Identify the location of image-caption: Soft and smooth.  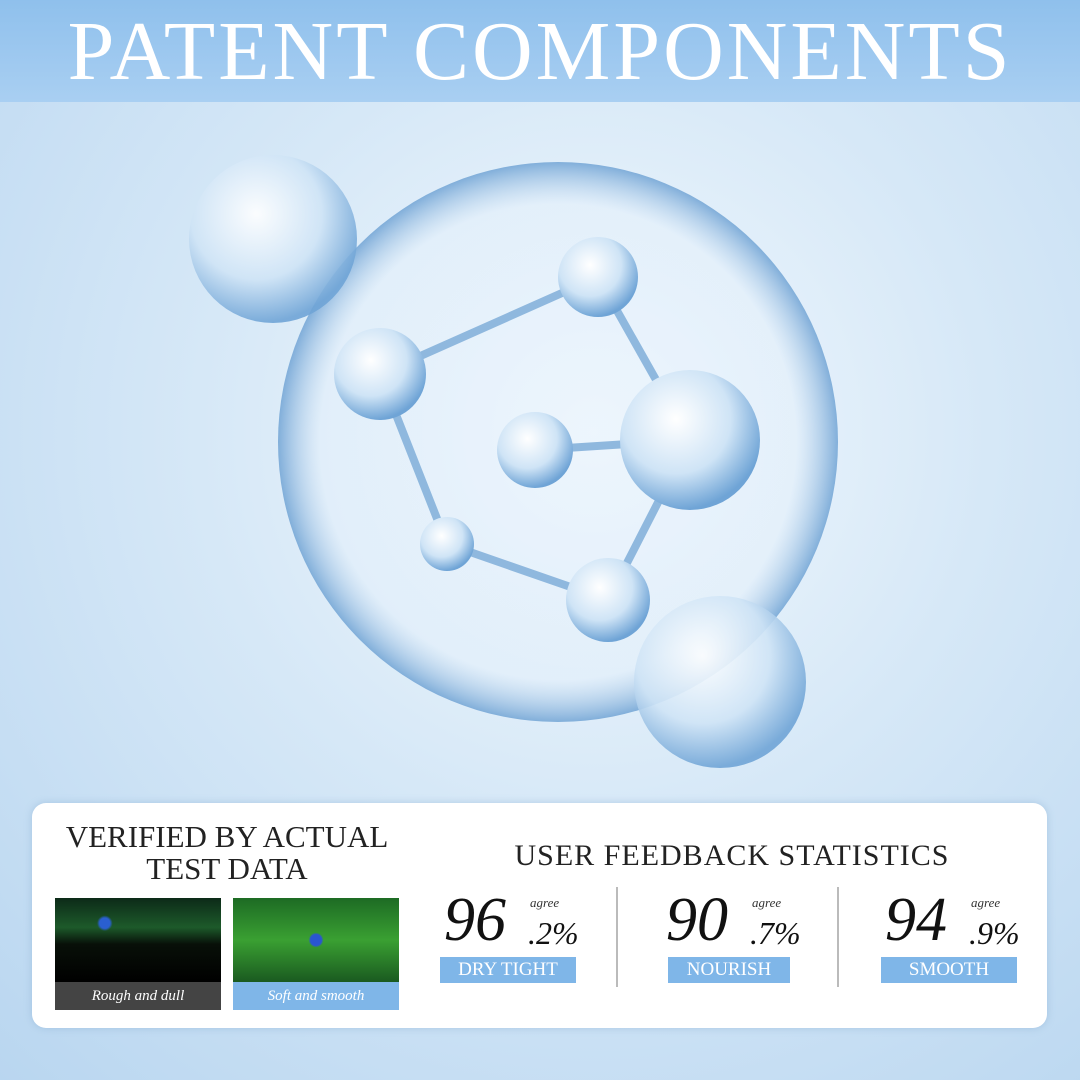
(316, 996).